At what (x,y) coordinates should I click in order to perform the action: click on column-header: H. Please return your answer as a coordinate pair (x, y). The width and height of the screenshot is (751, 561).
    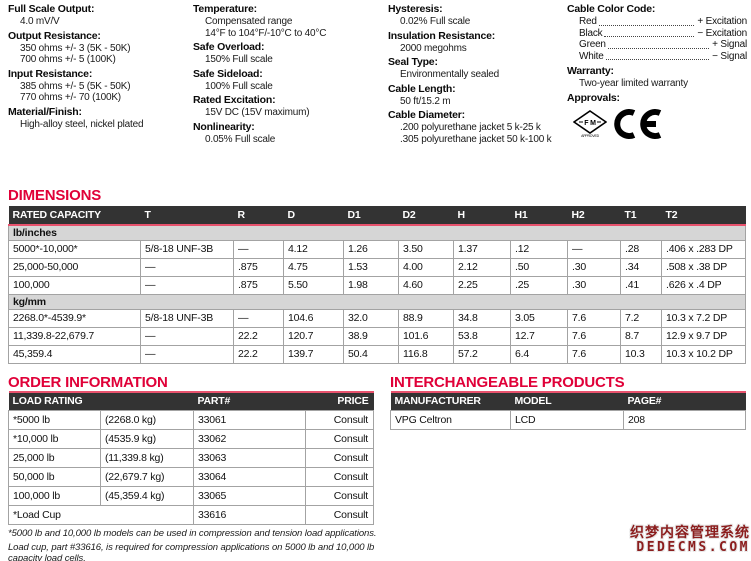
    Looking at the image, I should click on (482, 216).